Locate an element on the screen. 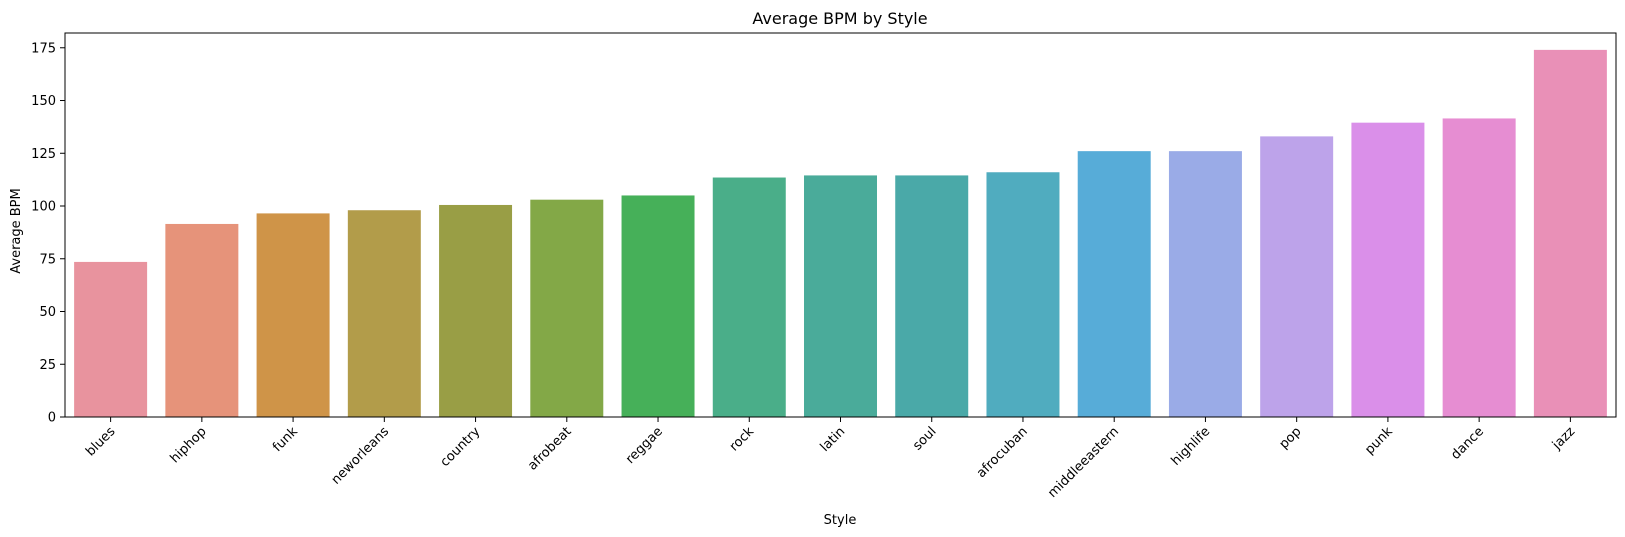  bar-neworleans is located at coordinates (384, 313).